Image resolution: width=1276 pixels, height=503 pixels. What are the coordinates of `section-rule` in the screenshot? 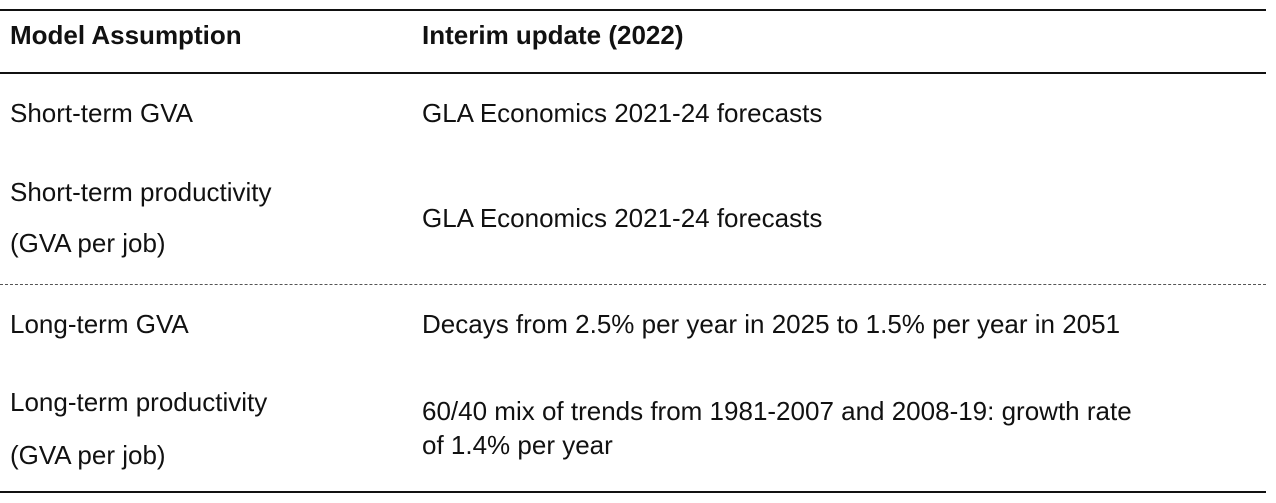 It's located at (633, 284).